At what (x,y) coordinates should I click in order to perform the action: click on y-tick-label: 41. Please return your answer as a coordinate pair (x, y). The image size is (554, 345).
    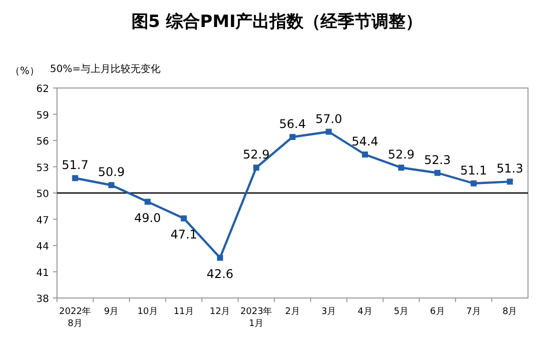
    Looking at the image, I should click on (42, 273).